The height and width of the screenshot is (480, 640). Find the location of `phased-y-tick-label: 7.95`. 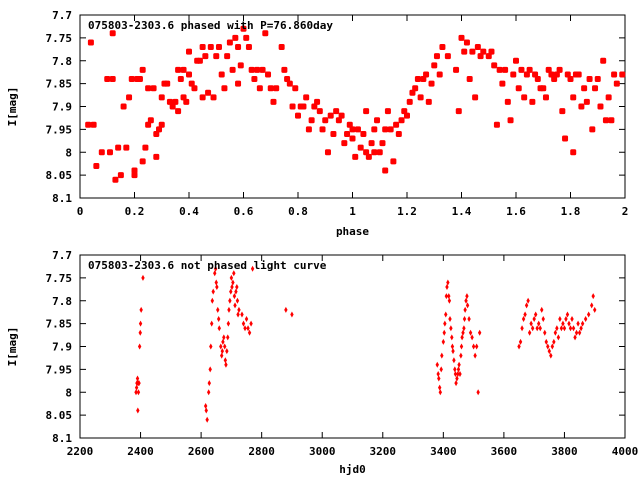

phased-y-tick-label: 7.95 is located at coordinates (59, 129).